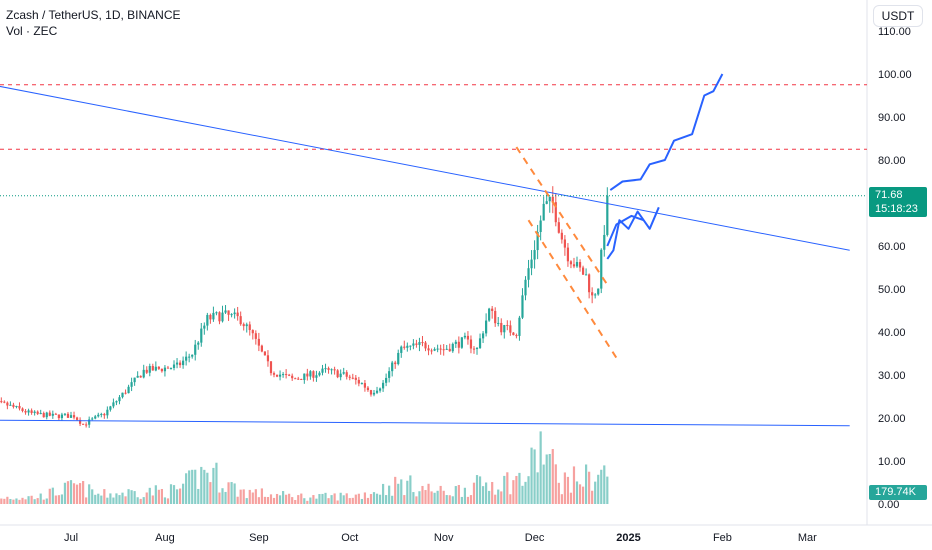  I want to click on price-tick-label: 30.00, so click(892, 376).